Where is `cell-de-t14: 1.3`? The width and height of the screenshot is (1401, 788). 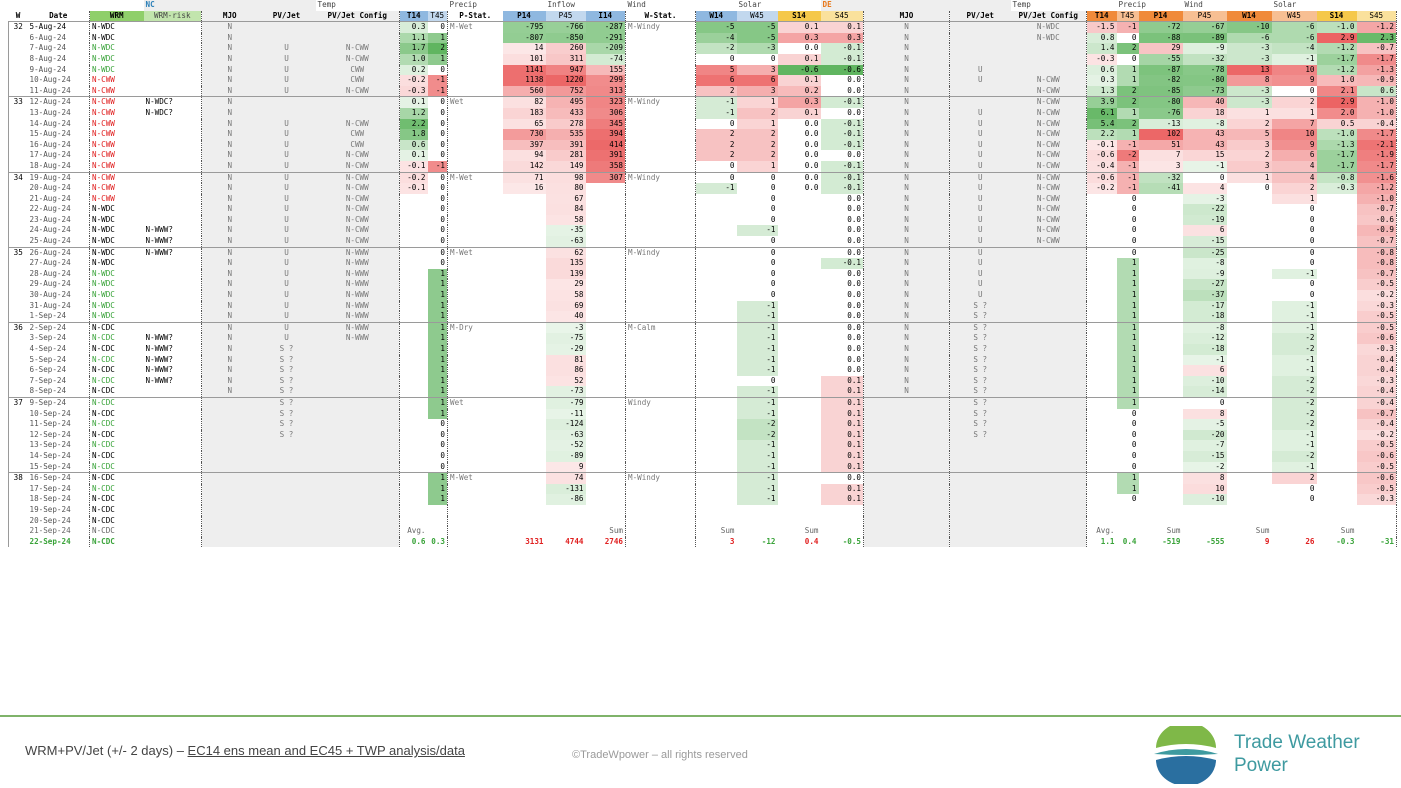
cell-de-t14: 1.3 is located at coordinates (1101, 91).